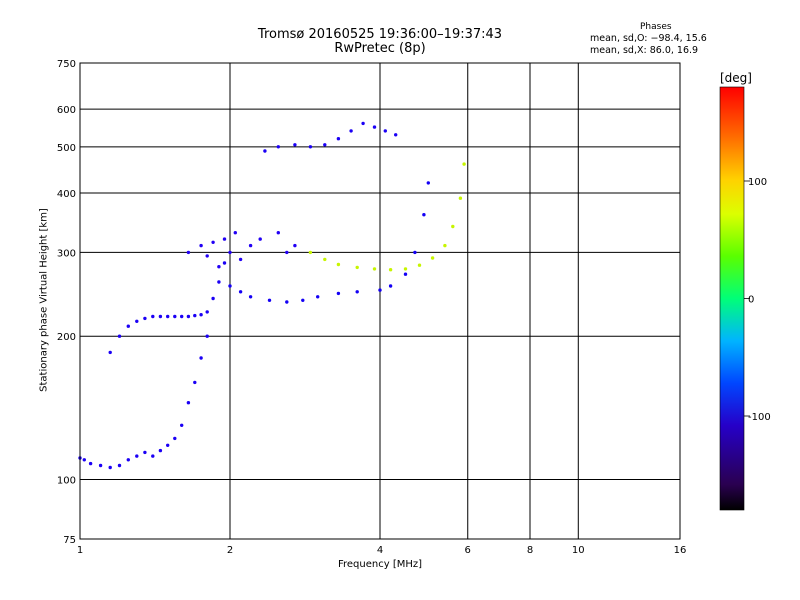 This screenshot has height=600, width=800. What do you see at coordinates (751, 300) in the screenshot?
I see `colorbar-tick-label: 0` at bounding box center [751, 300].